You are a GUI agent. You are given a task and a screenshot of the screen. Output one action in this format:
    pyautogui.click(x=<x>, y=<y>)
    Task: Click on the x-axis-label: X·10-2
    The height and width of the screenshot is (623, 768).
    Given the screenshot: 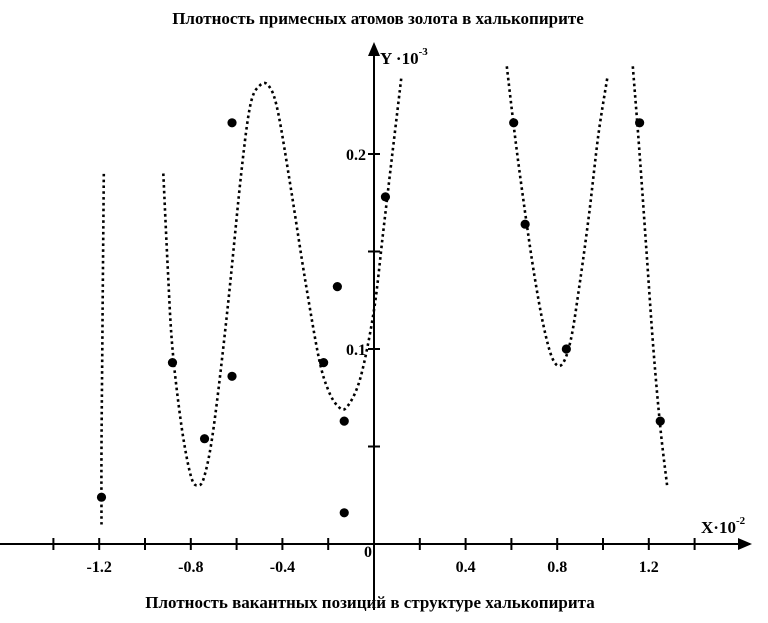 What is the action you would take?
    pyautogui.click(x=723, y=526)
    